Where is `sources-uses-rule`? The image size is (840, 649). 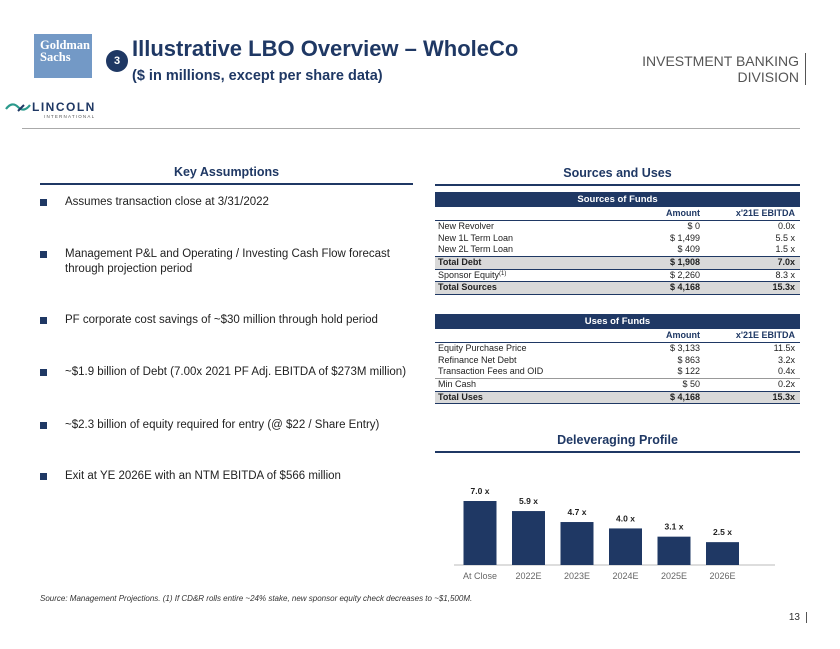 sources-uses-rule is located at coordinates (617, 185).